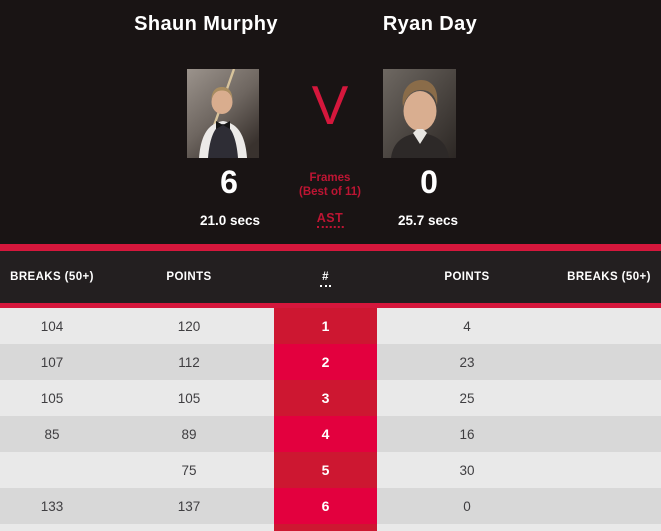 The width and height of the screenshot is (661, 531). I want to click on points-left-cell: 137, so click(189, 506).